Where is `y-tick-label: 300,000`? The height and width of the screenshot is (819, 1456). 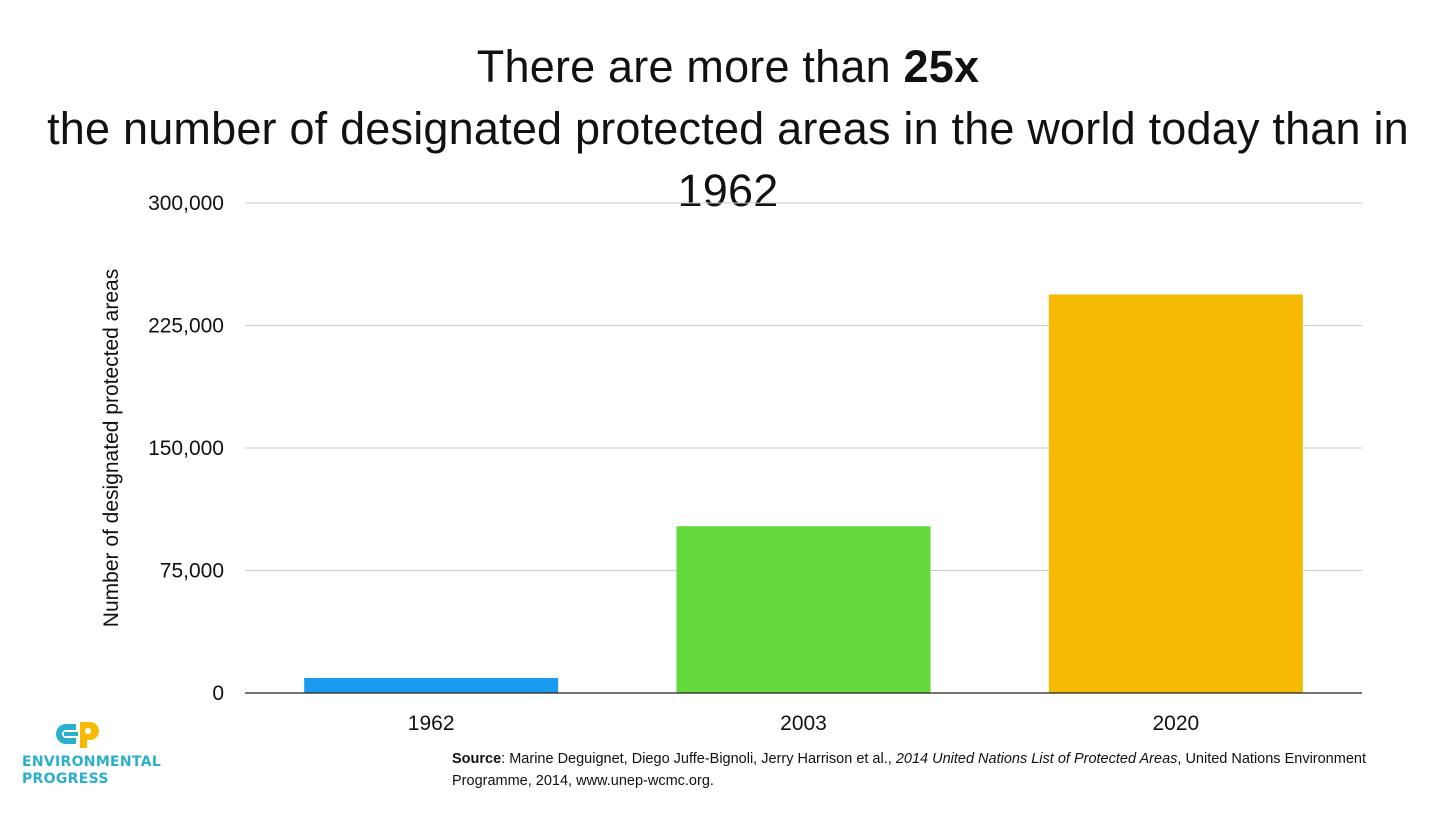
y-tick-label: 300,000 is located at coordinates (186, 203).